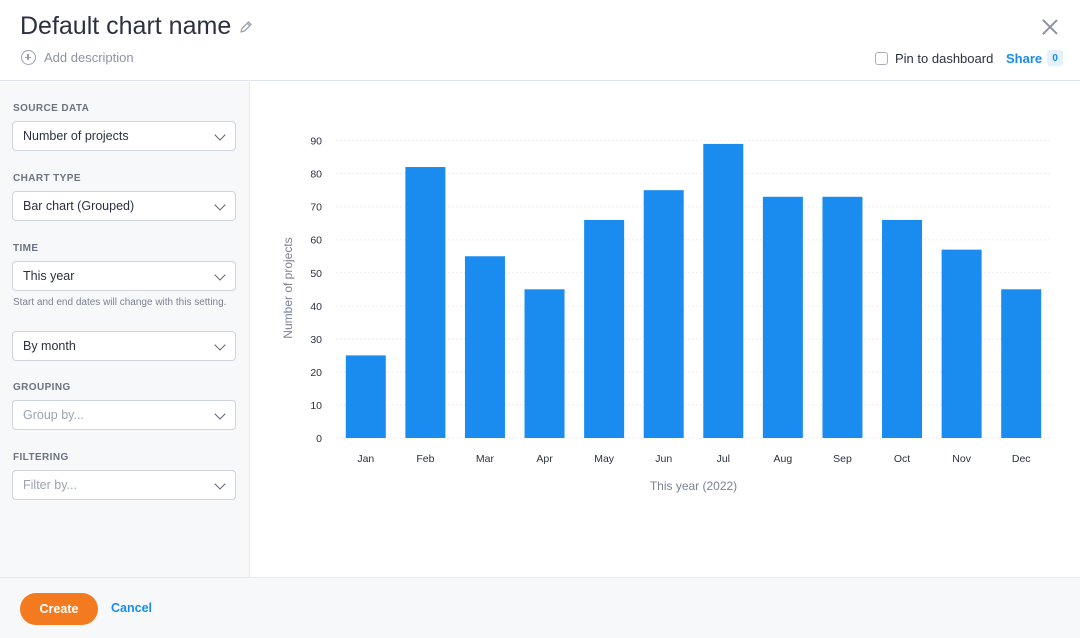  I want to click on y-tick-label: 40, so click(316, 307).